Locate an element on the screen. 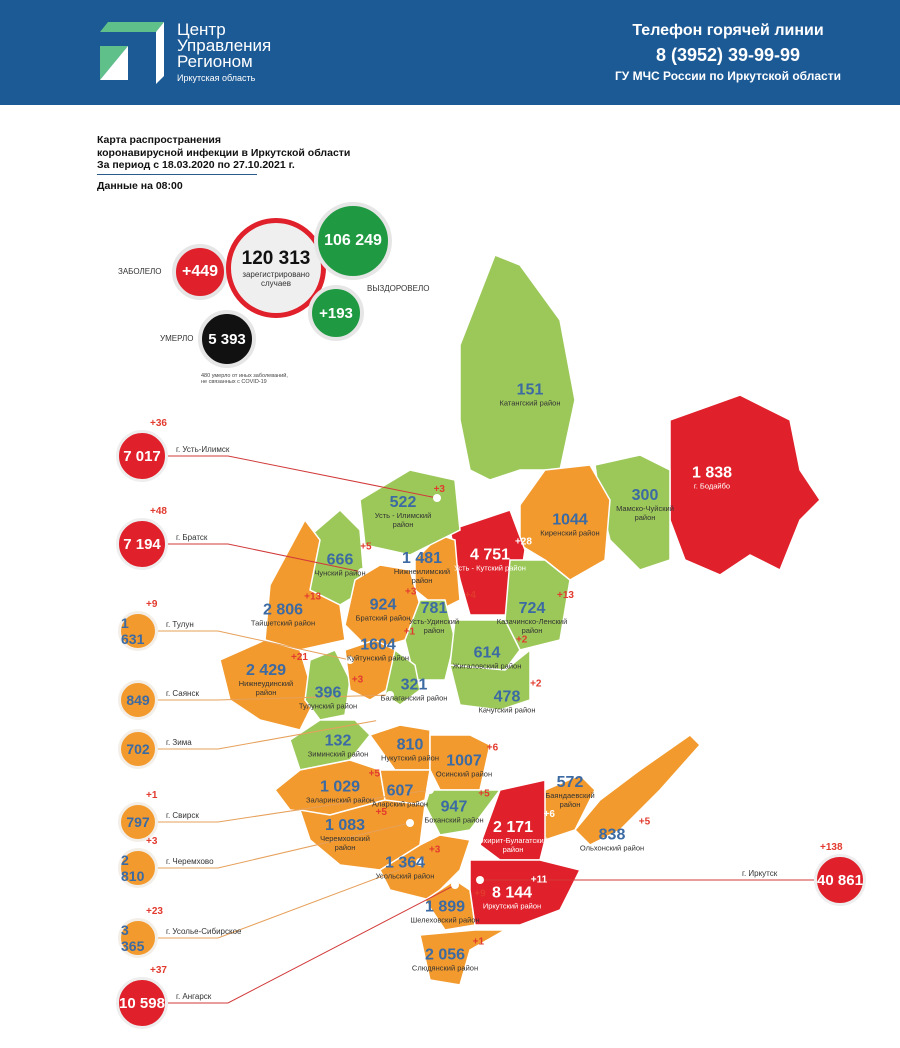 The width and height of the screenshot is (900, 1048). recovered-total: 106 249 is located at coordinates (353, 240).